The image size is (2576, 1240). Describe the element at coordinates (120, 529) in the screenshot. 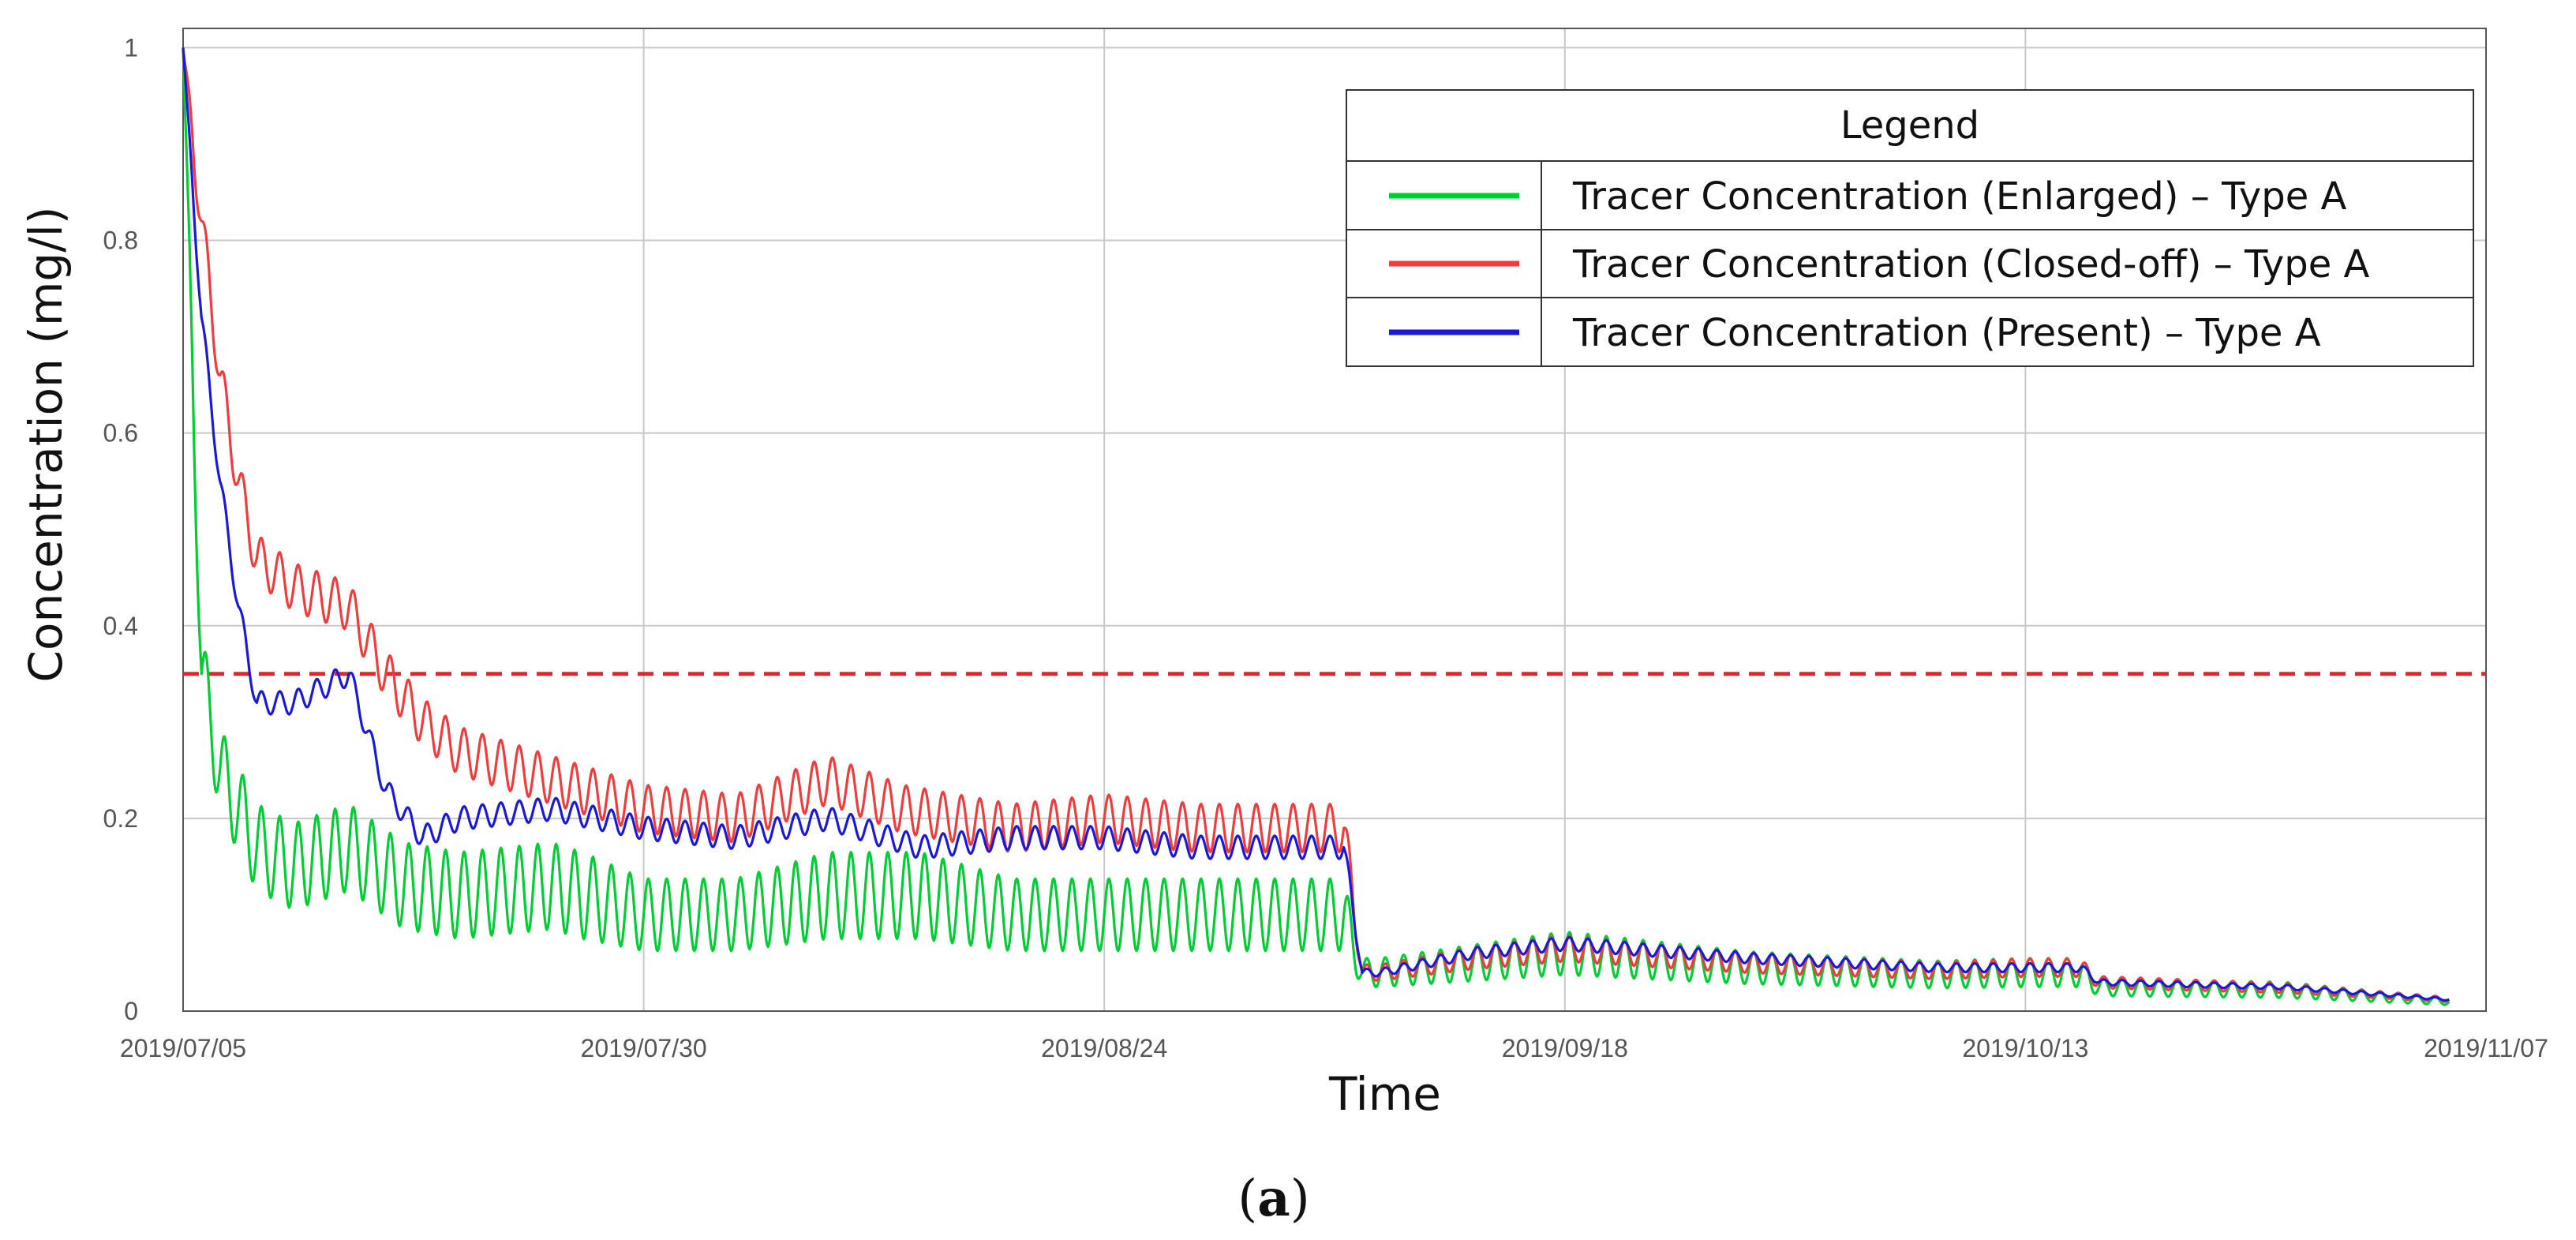

I see `y-axis-tick-labels: 0 0.2 0.4 0.6 0.8 1` at that location.